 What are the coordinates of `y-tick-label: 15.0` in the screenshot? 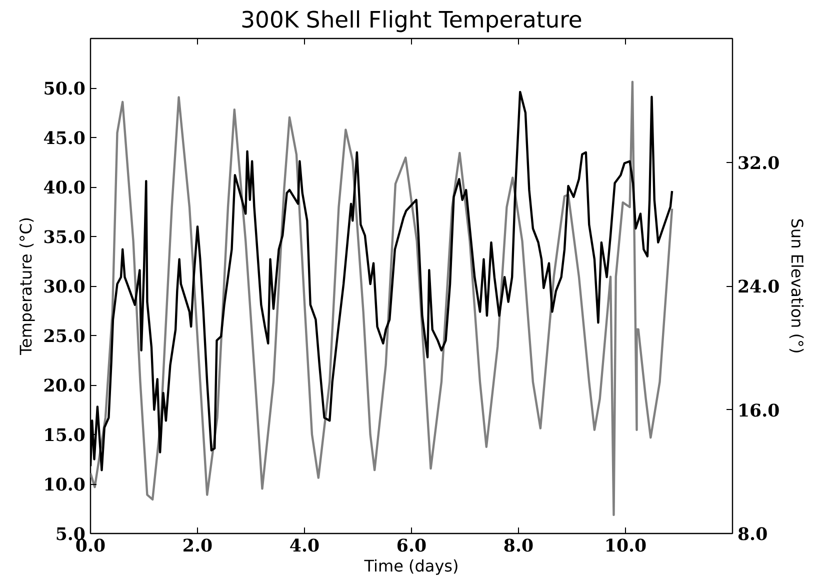 It's located at (64, 436).